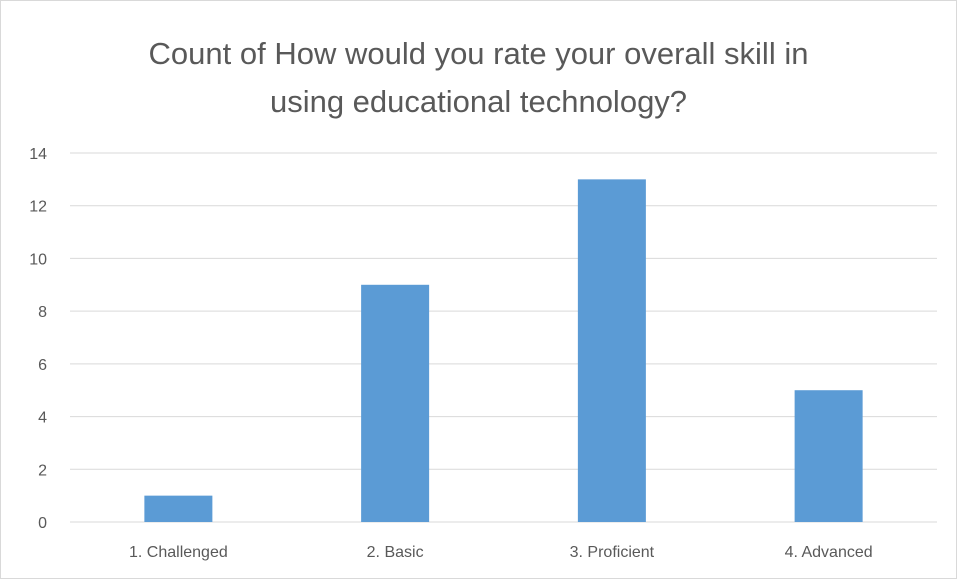  Describe the element at coordinates (42, 418) in the screenshot. I see `y-tick-label-4: 4` at that location.